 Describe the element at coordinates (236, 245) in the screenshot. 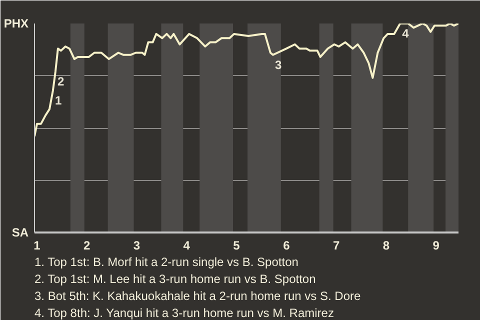

I see `x-tick-label: 5` at that location.